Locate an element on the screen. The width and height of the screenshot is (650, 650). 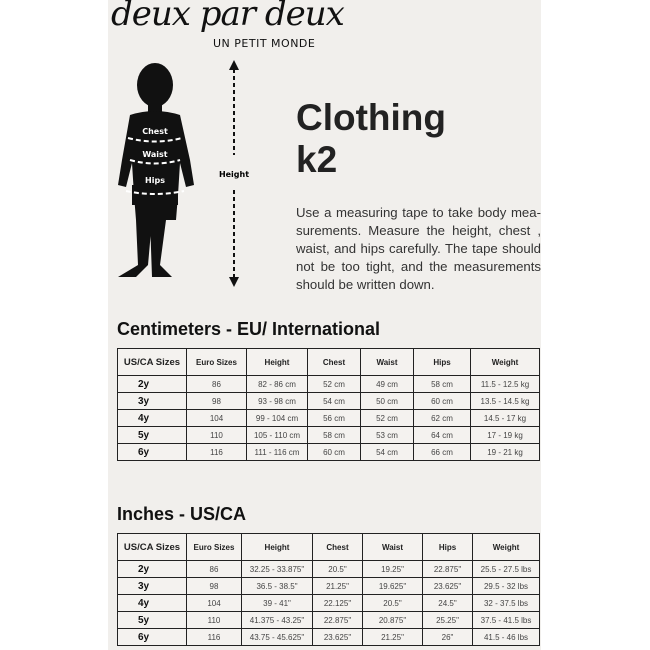
table-cell: 41.5 - 46 lbs is located at coordinates (506, 637).